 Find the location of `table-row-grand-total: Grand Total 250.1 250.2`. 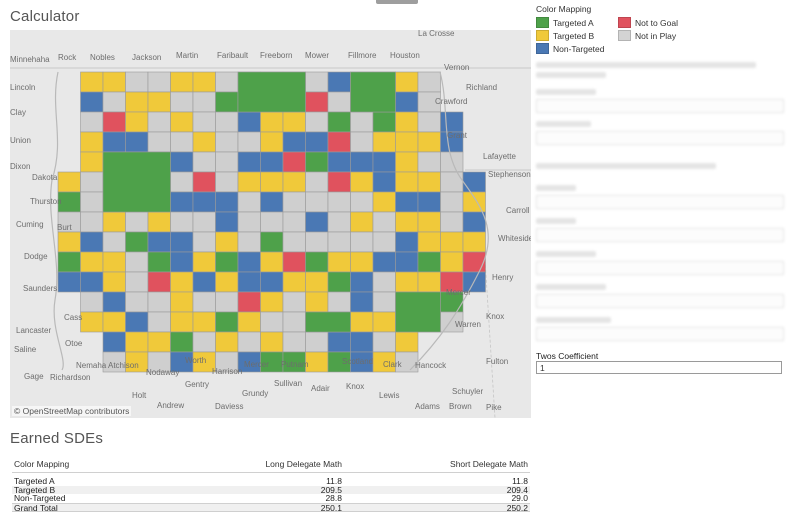

table-row-grand-total: Grand Total 250.1 250.2 is located at coordinates (271, 507).